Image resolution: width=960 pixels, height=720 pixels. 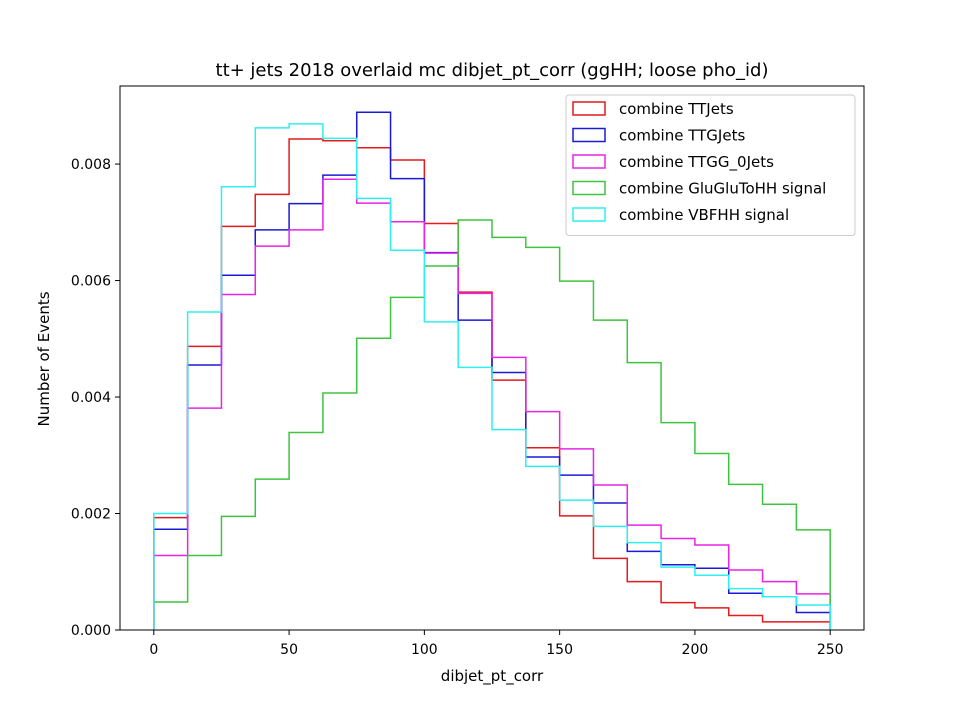 I want to click on x-tick-label: 200, so click(x=695, y=650).